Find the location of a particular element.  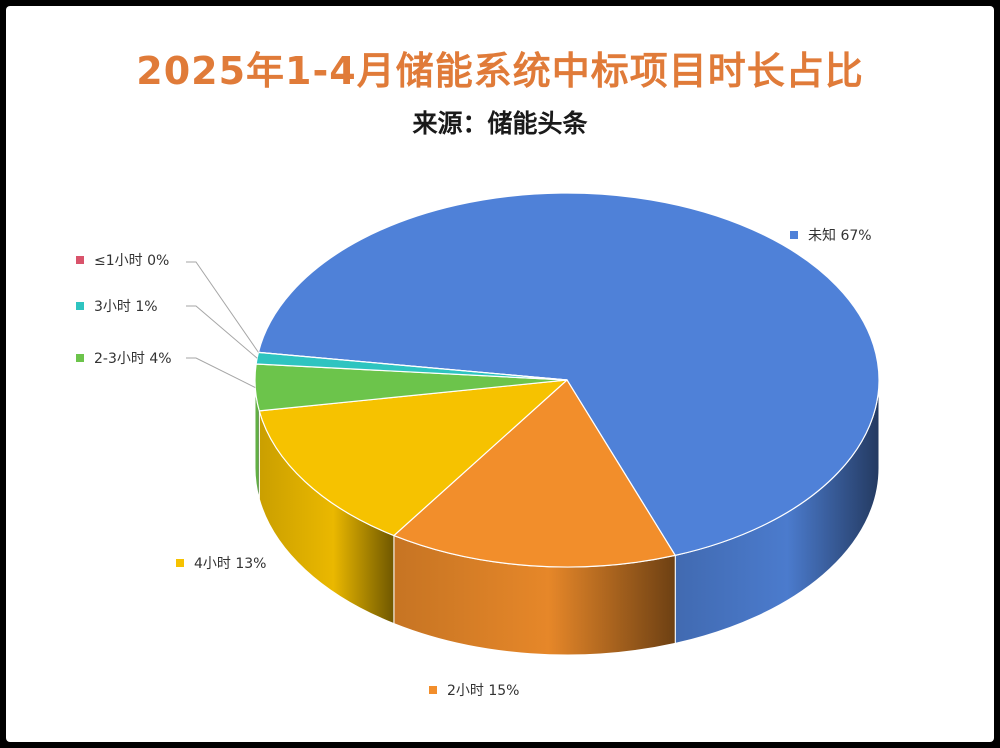

data-label-2: 4小时 13% is located at coordinates (230, 564).